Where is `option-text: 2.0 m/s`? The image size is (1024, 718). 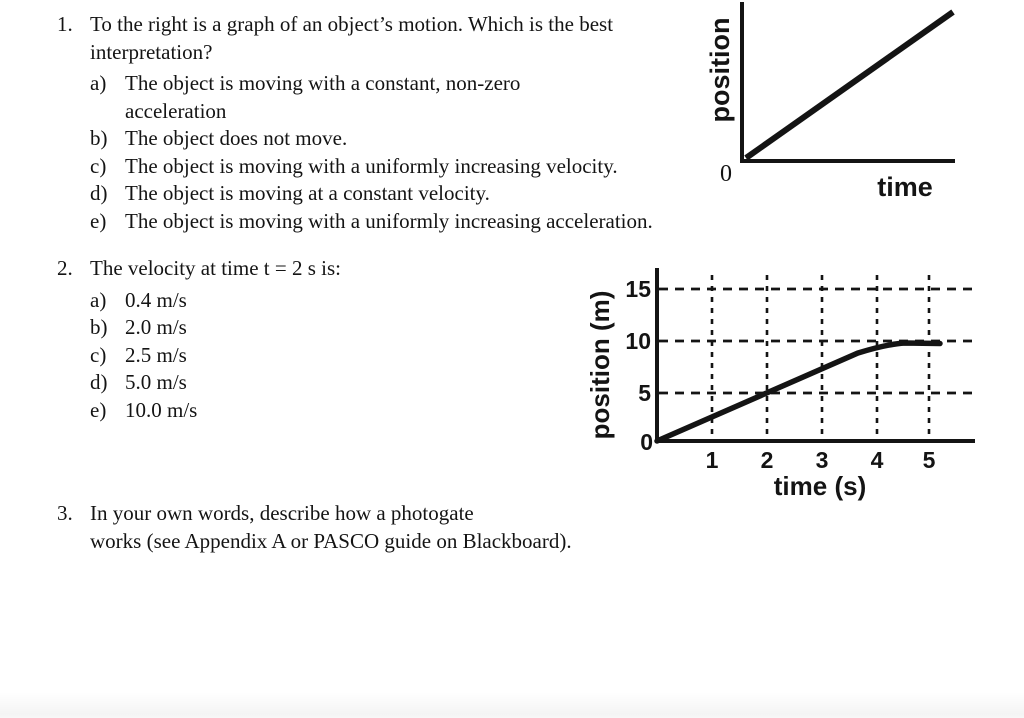 option-text: 2.0 m/s is located at coordinates (156, 327).